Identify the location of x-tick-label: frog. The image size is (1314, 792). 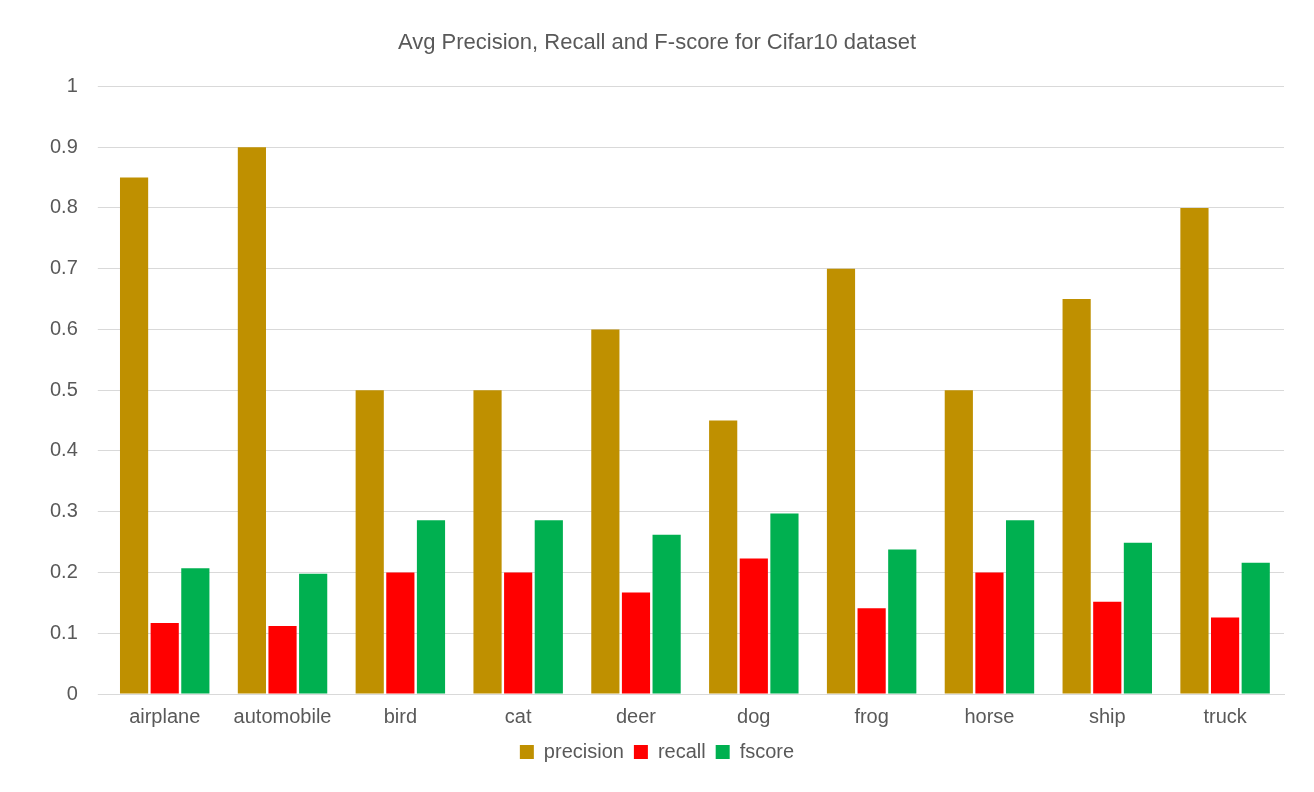
(871, 715).